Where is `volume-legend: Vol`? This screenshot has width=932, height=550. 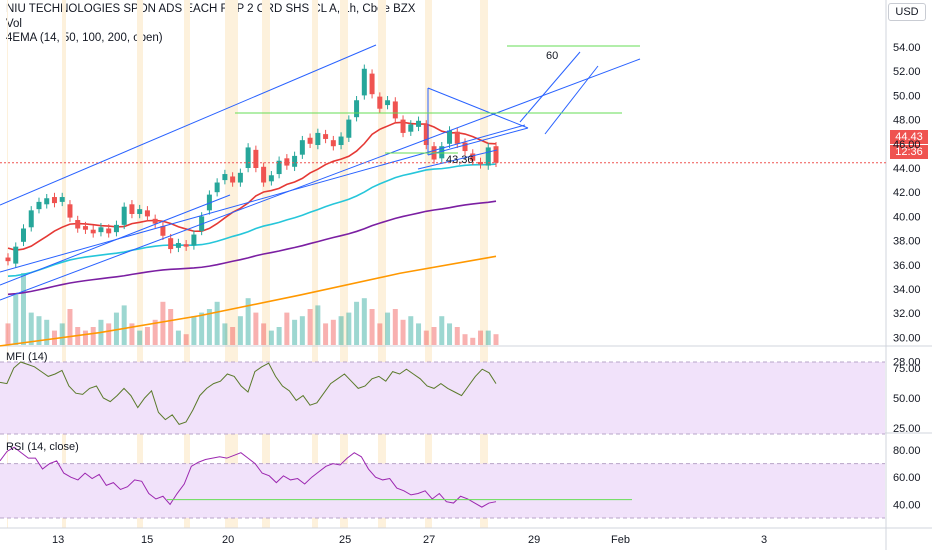
volume-legend: Vol is located at coordinates (14, 24).